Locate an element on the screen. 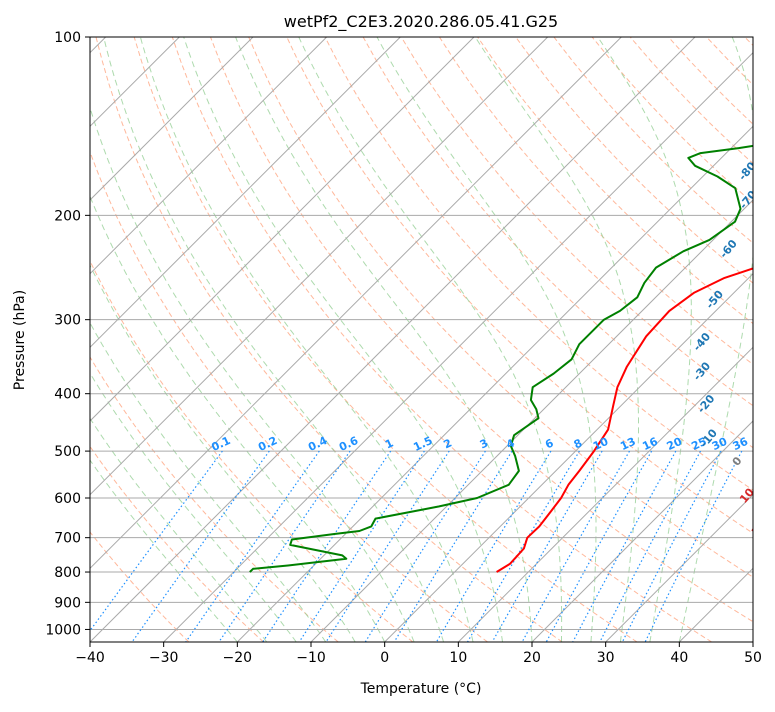 This screenshot has height=712, width=775. y-tick-label: 100 is located at coordinates (67, 38).